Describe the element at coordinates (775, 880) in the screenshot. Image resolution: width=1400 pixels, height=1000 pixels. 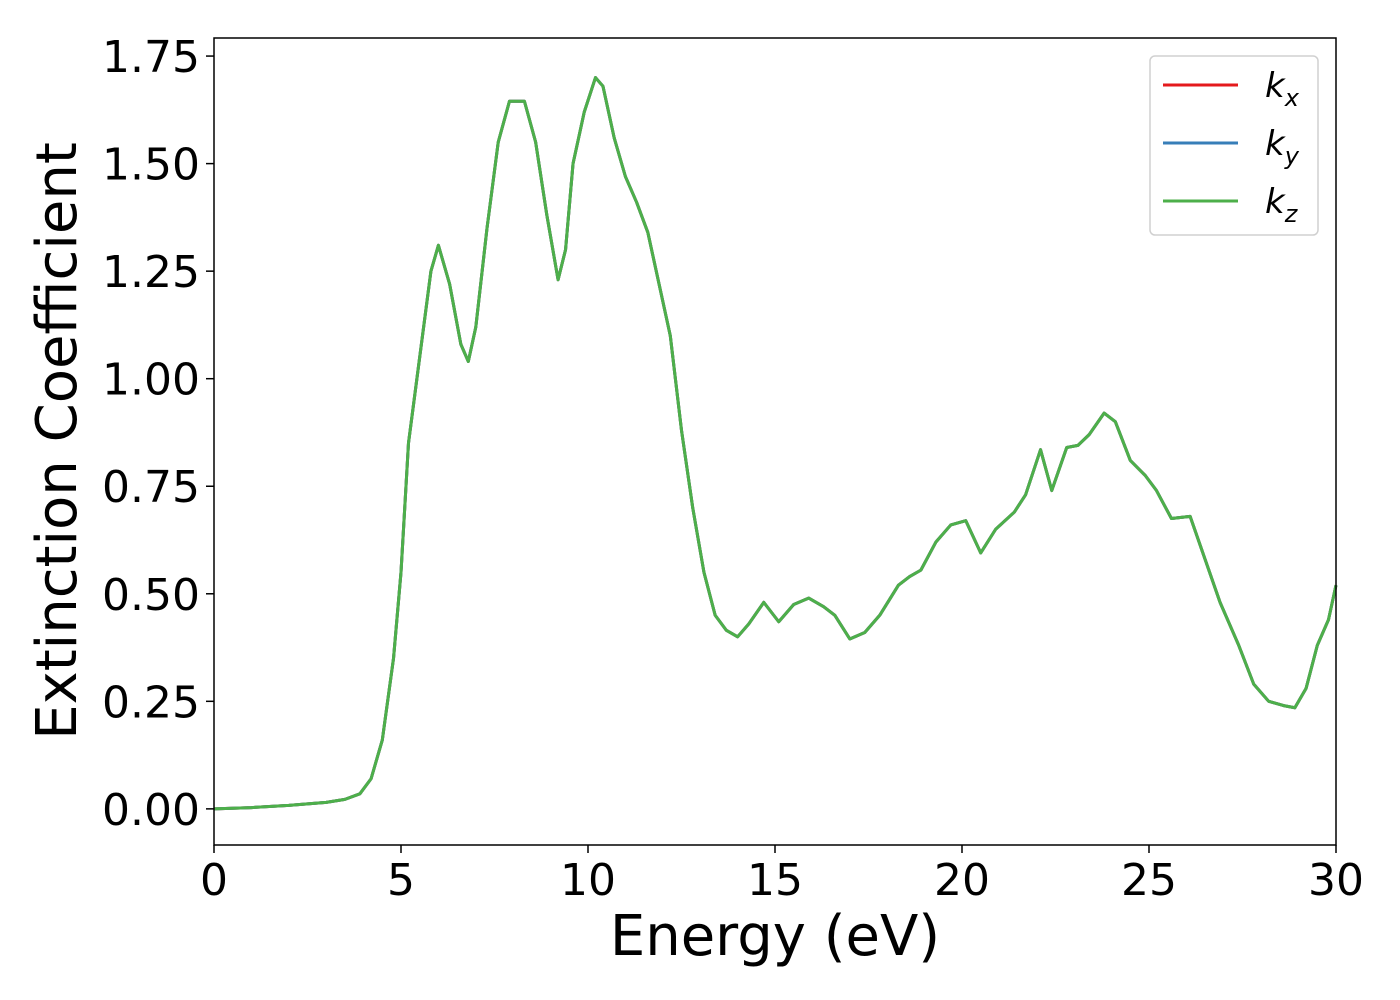
I see `x-tick-label: 15` at that location.